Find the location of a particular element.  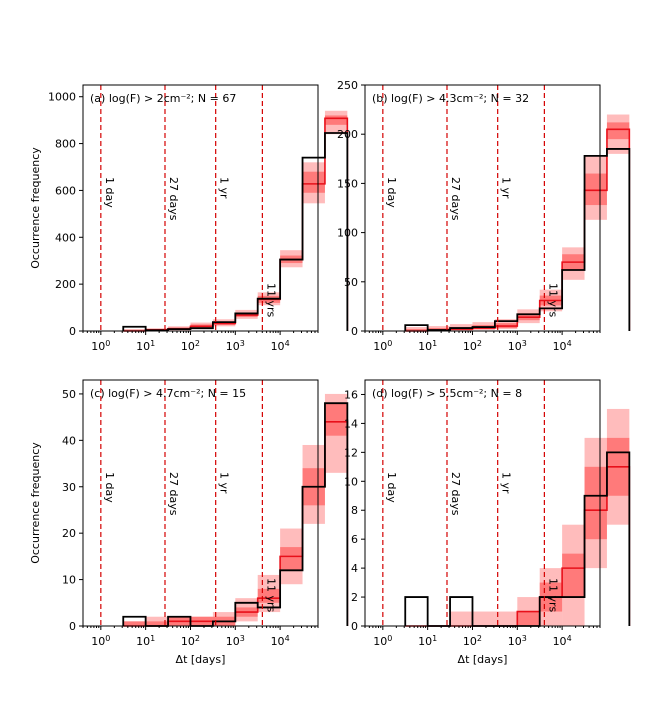

y-tick-label: 6 is located at coordinates (354, 539).